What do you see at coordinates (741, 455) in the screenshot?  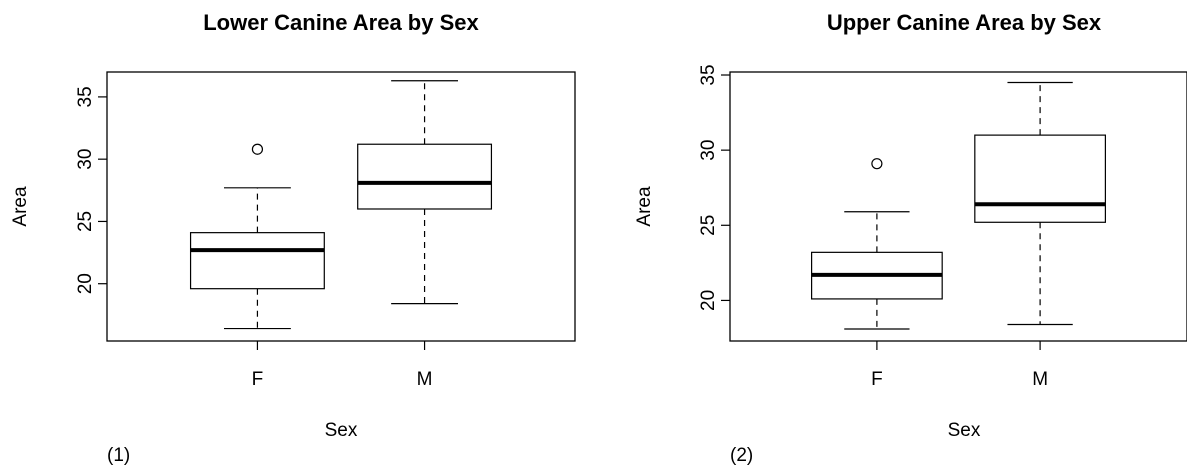 I see `panel-label: (2)` at bounding box center [741, 455].